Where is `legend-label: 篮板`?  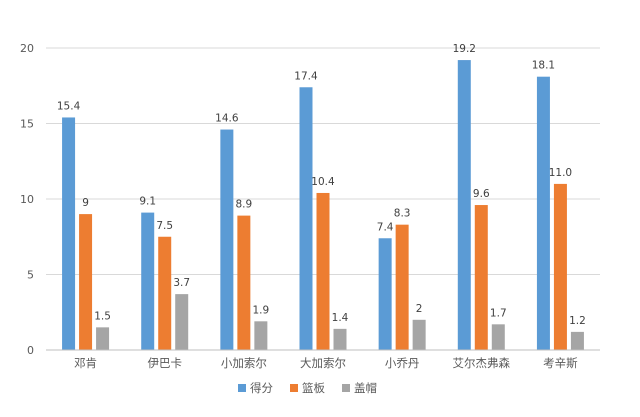
legend-label: 篮板 is located at coordinates (313, 388).